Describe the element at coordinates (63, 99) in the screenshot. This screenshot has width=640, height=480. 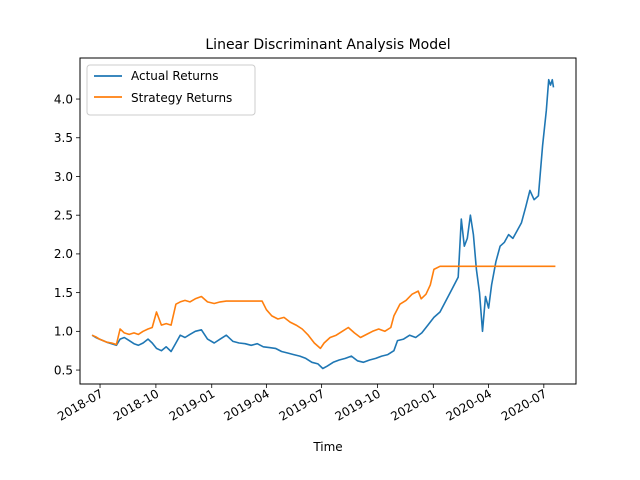
I see `y-tick-label: 4.0` at that location.